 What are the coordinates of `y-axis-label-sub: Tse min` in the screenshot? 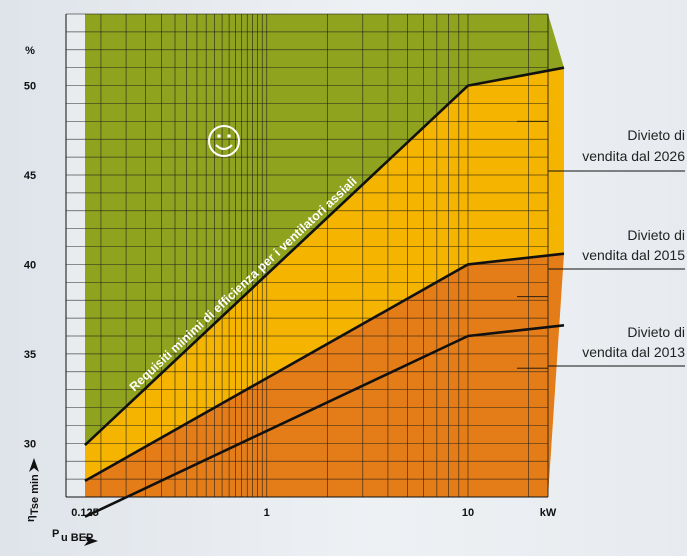 It's located at (35, 494).